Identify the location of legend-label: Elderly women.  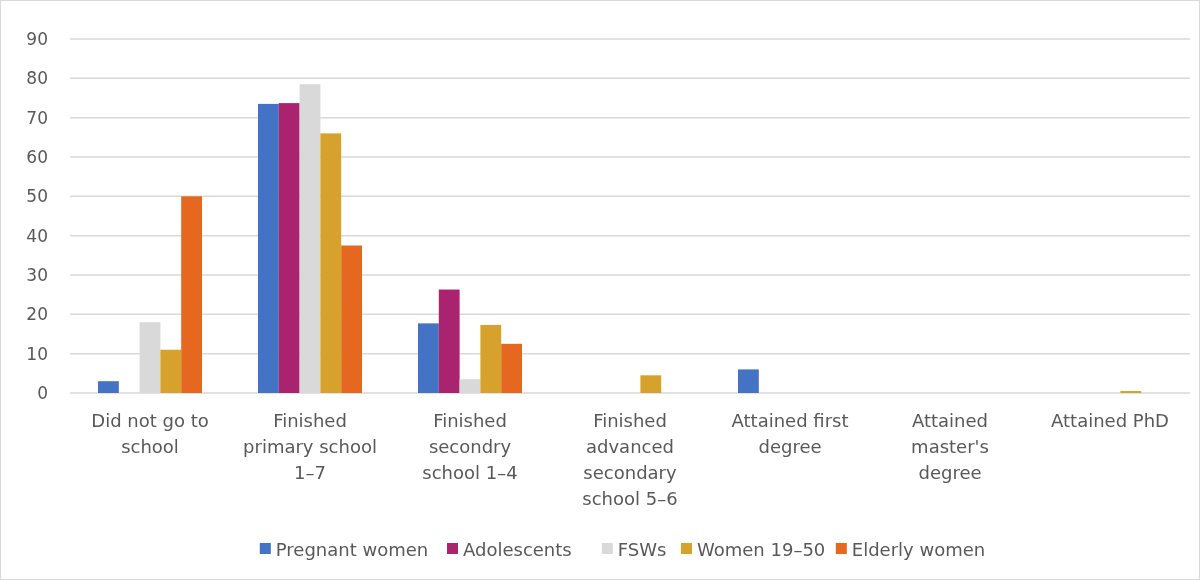
(918, 550).